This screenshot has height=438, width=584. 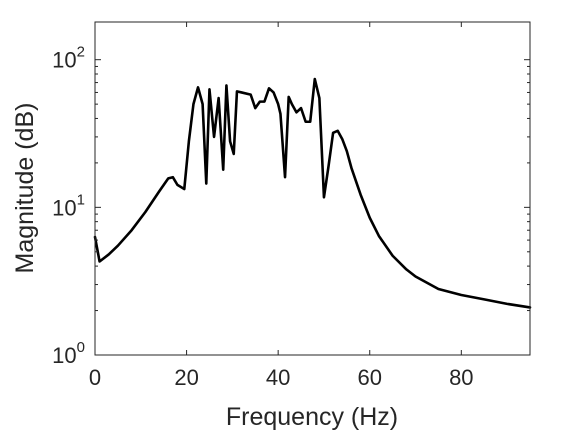 I want to click on y-tick-exponent: 0, so click(x=81, y=347).